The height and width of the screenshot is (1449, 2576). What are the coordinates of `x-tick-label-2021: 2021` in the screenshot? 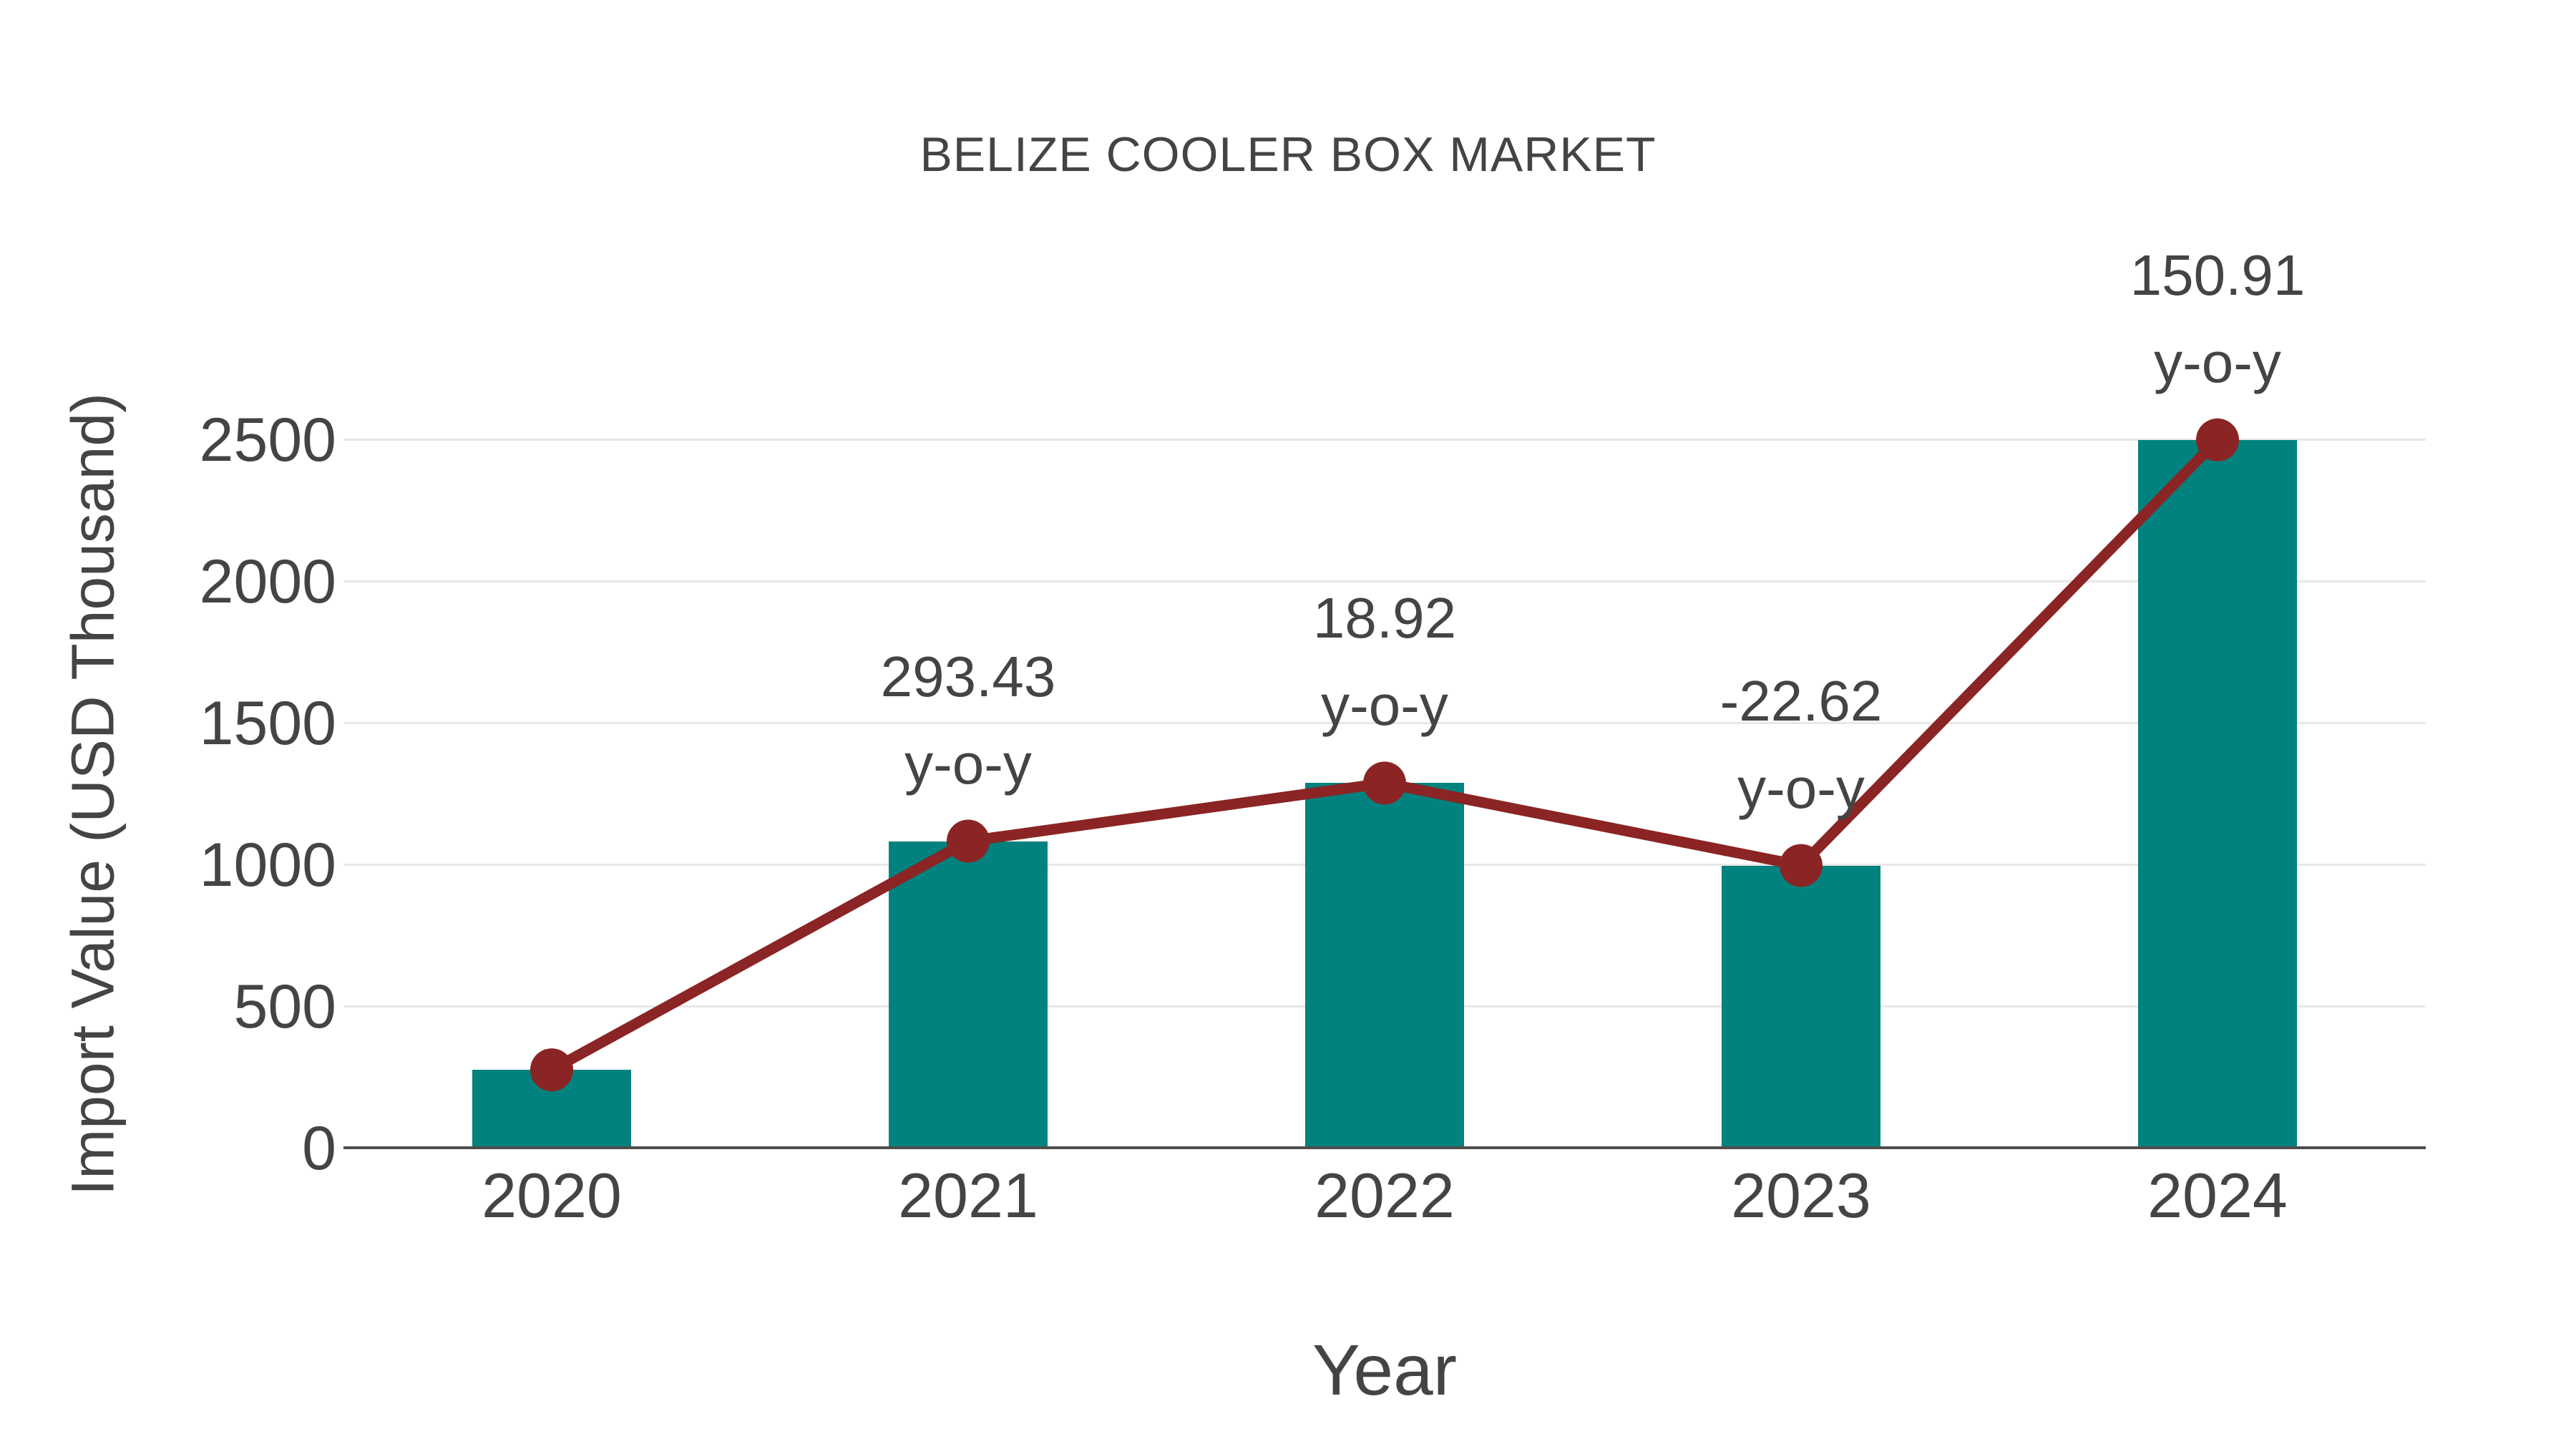 It's located at (968, 1195).